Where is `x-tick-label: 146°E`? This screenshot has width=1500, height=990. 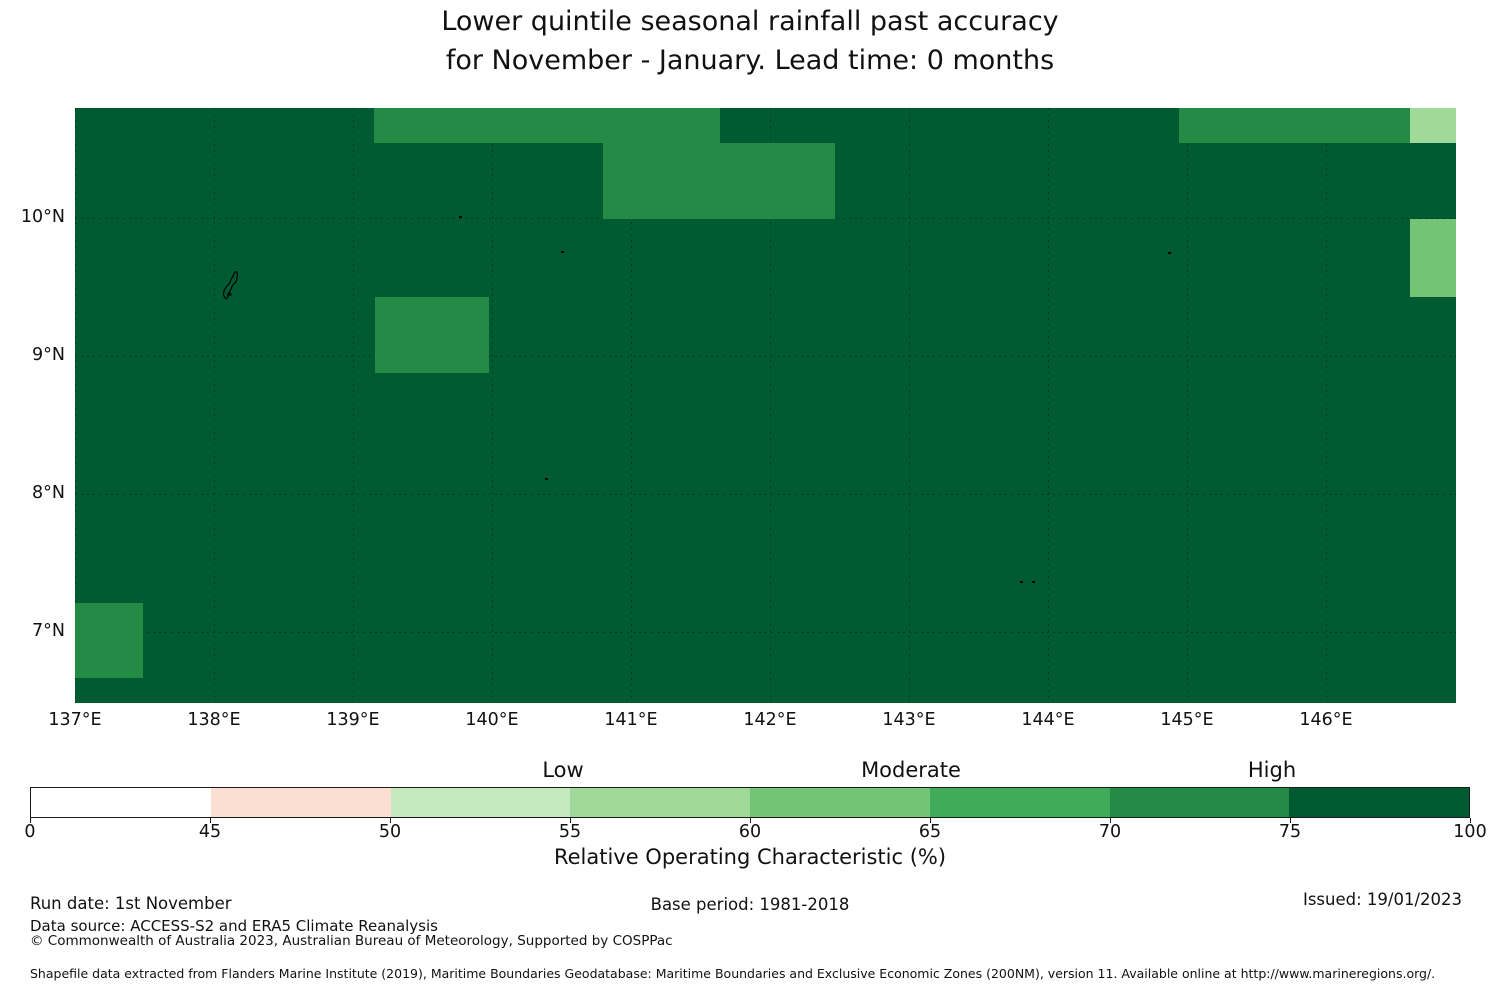
x-tick-label: 146°E is located at coordinates (1326, 720).